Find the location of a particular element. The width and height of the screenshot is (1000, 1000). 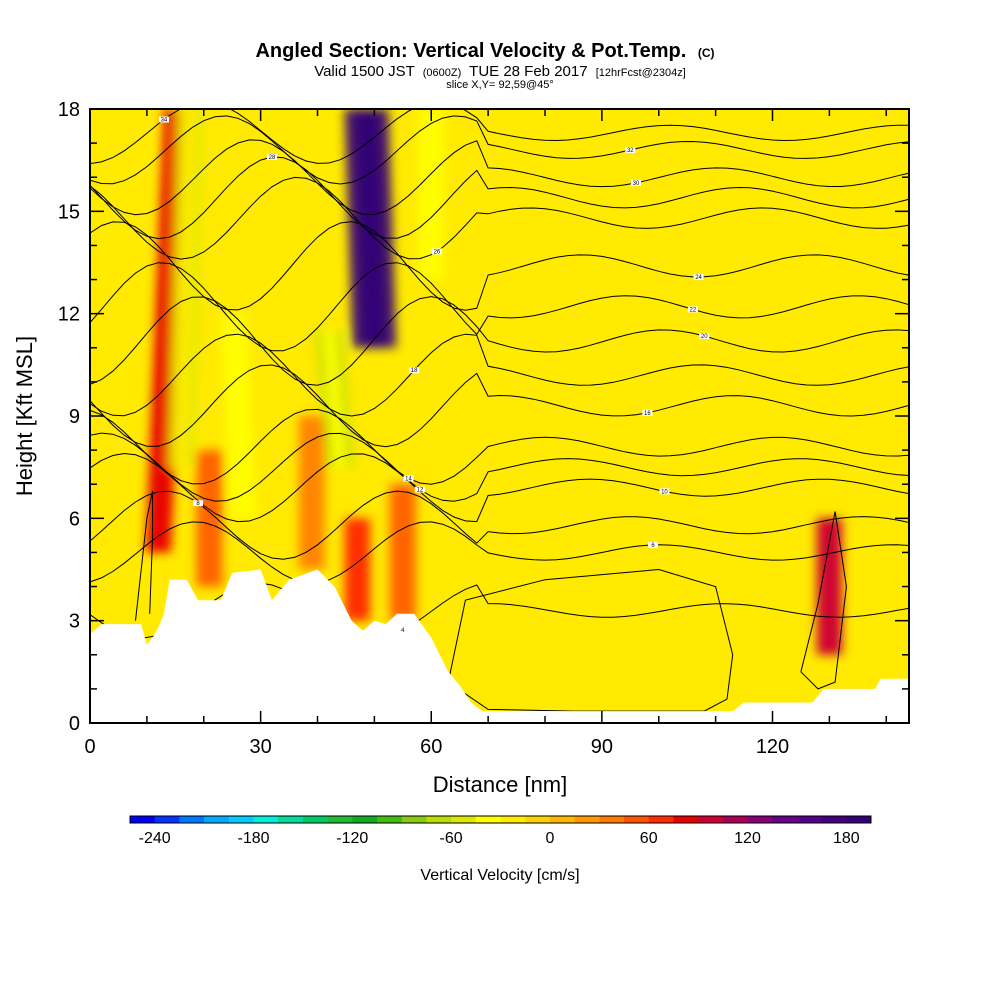

y-tick-label: 9 is located at coordinates (74, 417).